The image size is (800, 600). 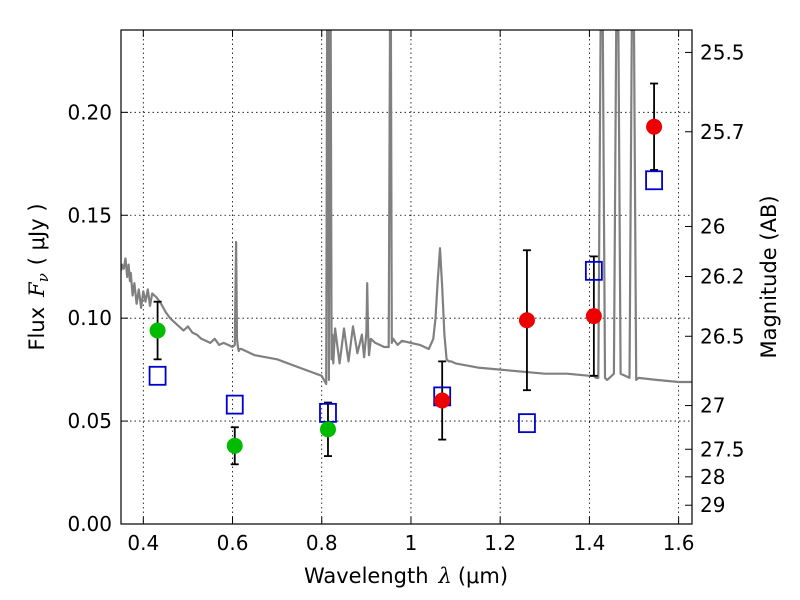 I want to click on x-axis-label-symbol: λ, so click(x=445, y=576).